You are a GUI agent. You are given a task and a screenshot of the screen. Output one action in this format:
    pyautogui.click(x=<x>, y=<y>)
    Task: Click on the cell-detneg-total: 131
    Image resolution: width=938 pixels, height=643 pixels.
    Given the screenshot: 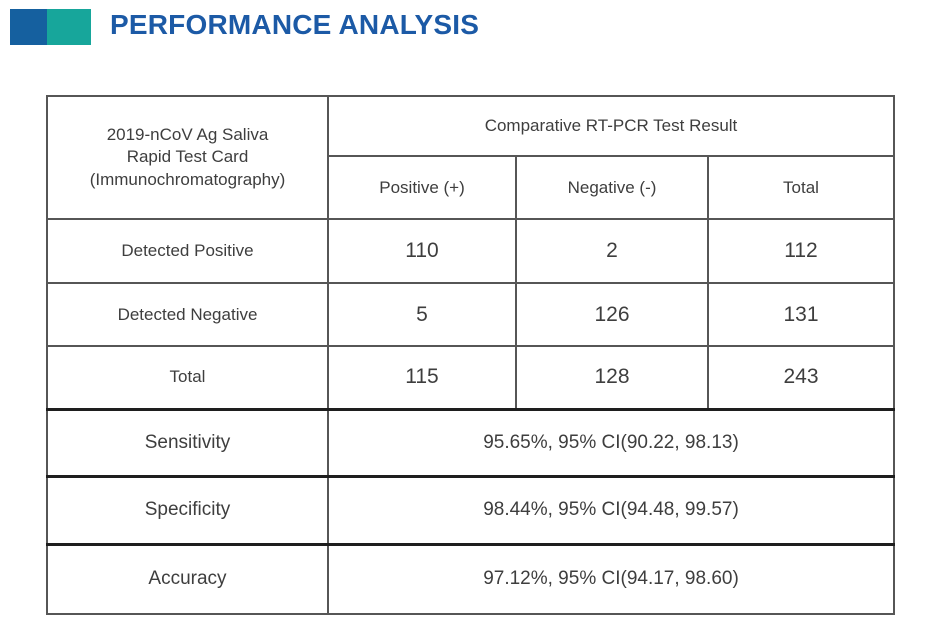 What is the action you would take?
    pyautogui.click(x=801, y=314)
    